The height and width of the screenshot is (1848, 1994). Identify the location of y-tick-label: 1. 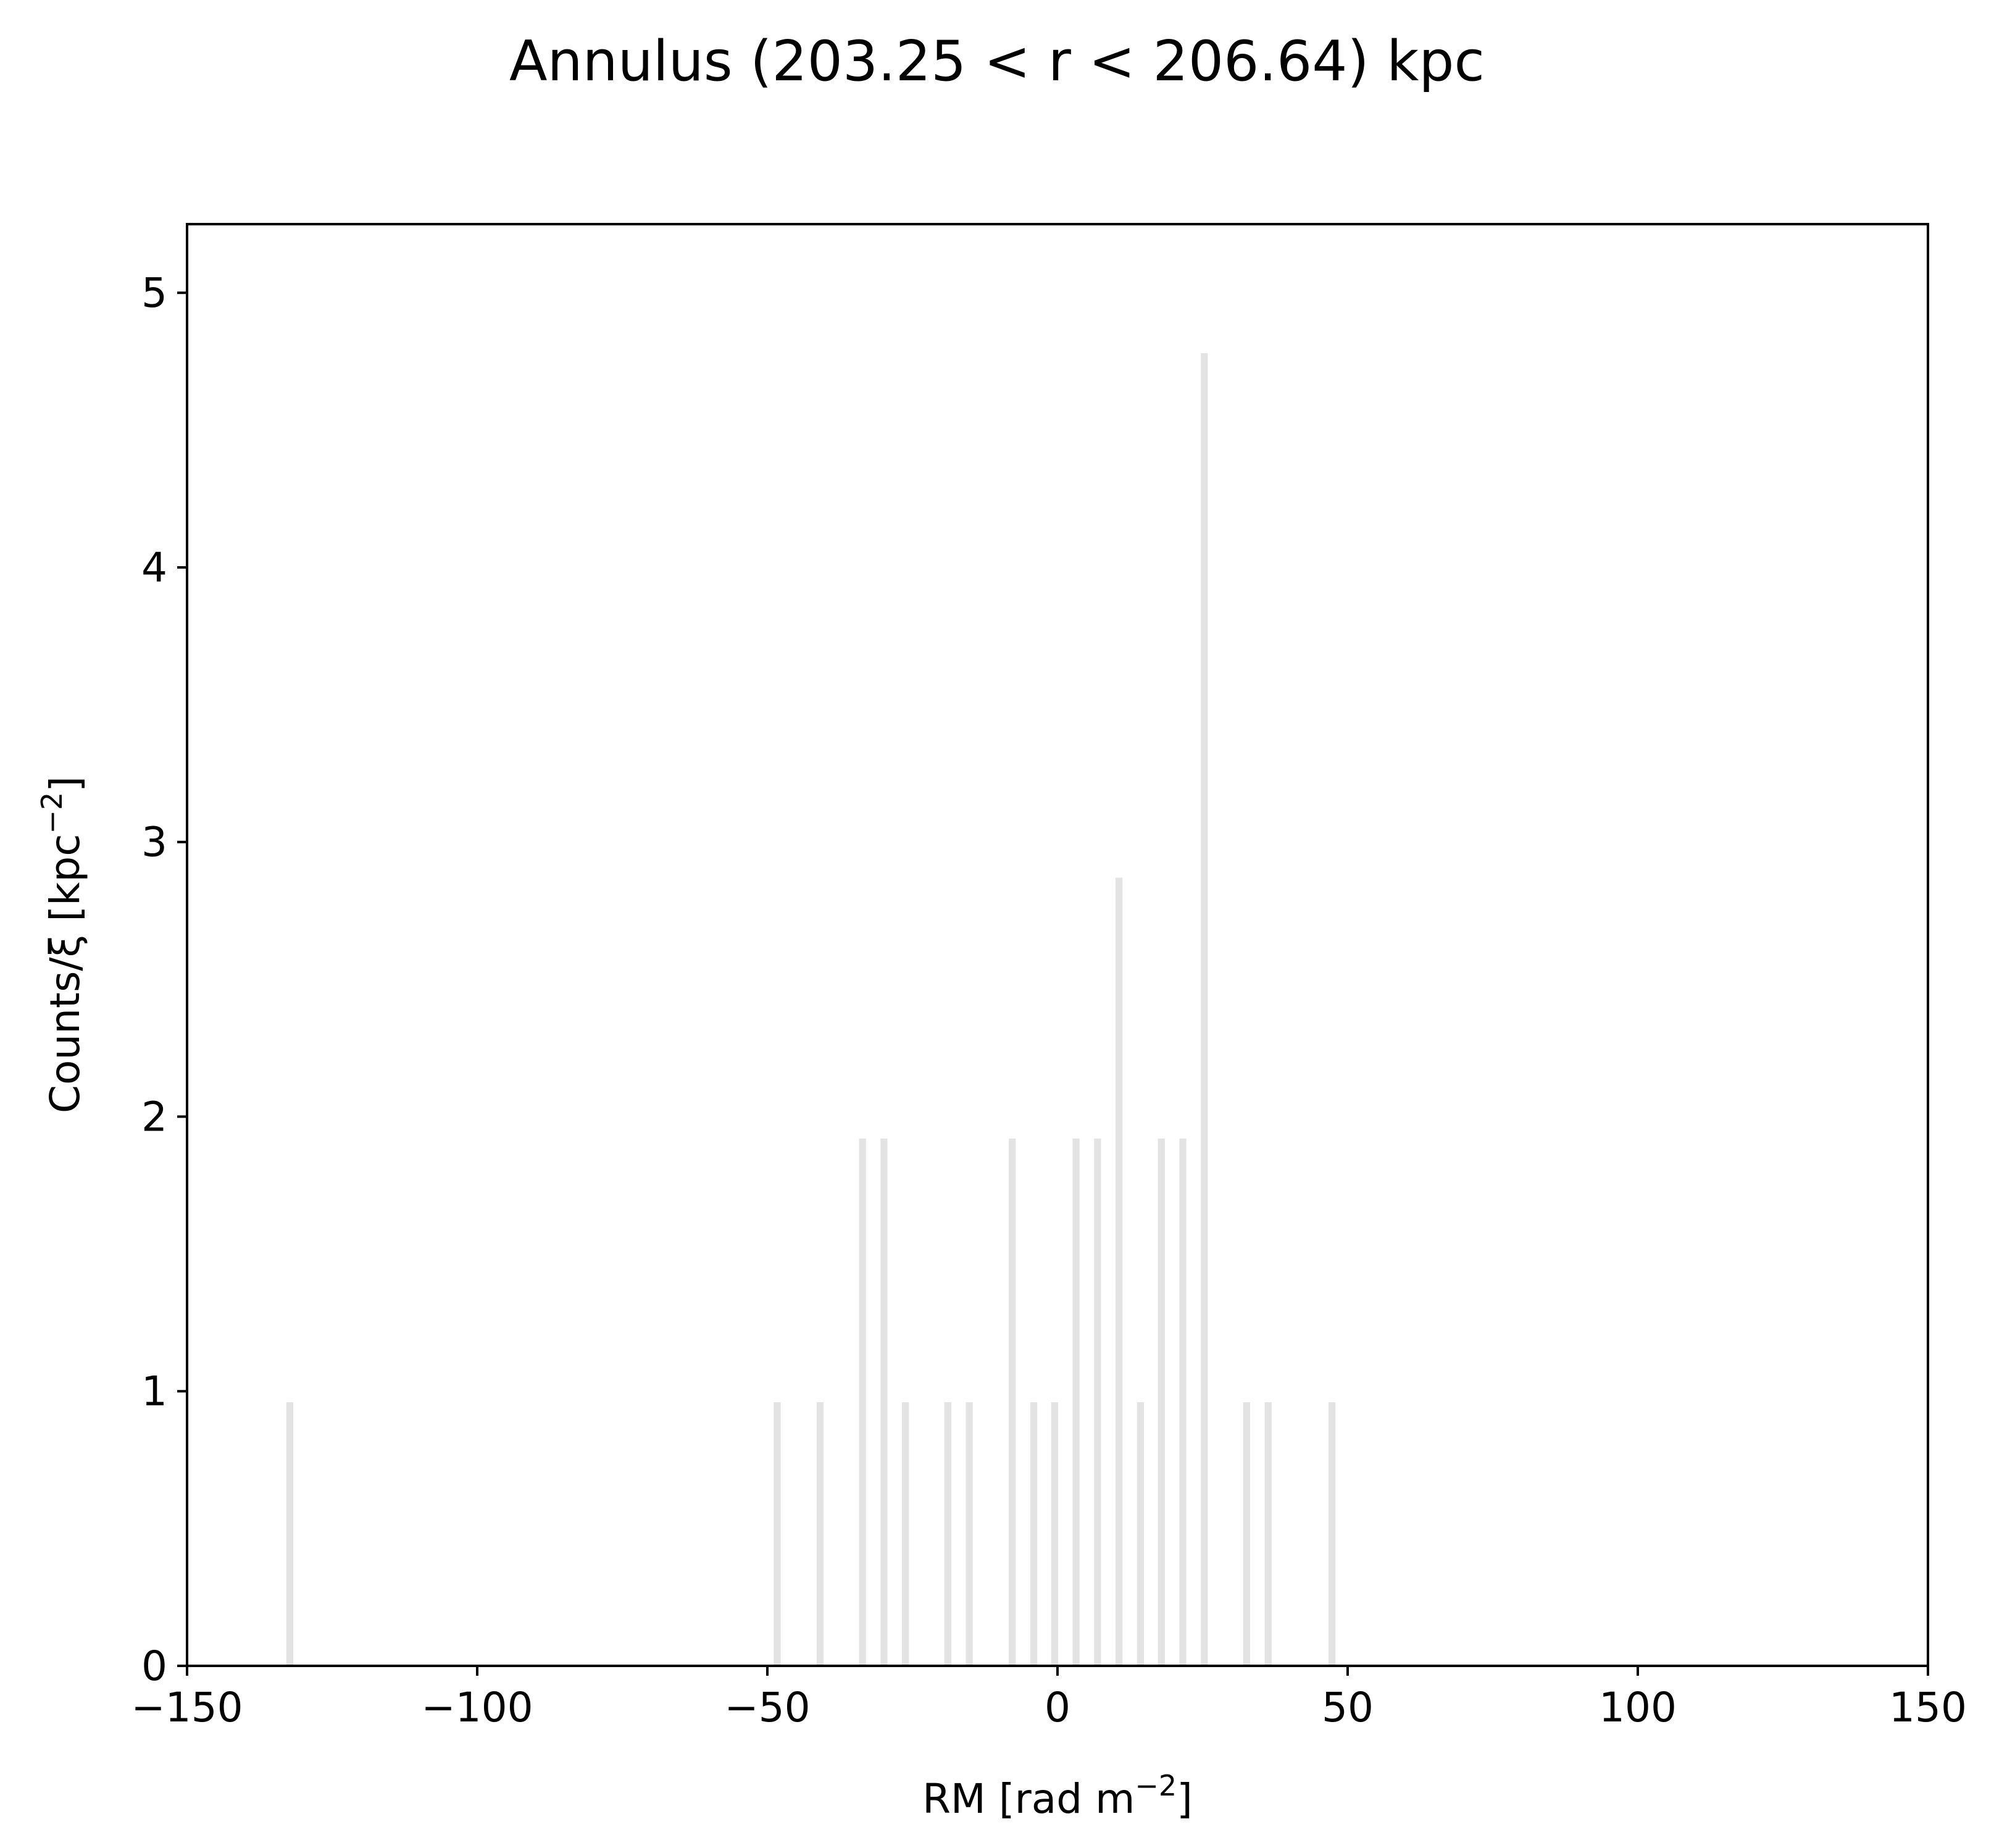
(154, 1391).